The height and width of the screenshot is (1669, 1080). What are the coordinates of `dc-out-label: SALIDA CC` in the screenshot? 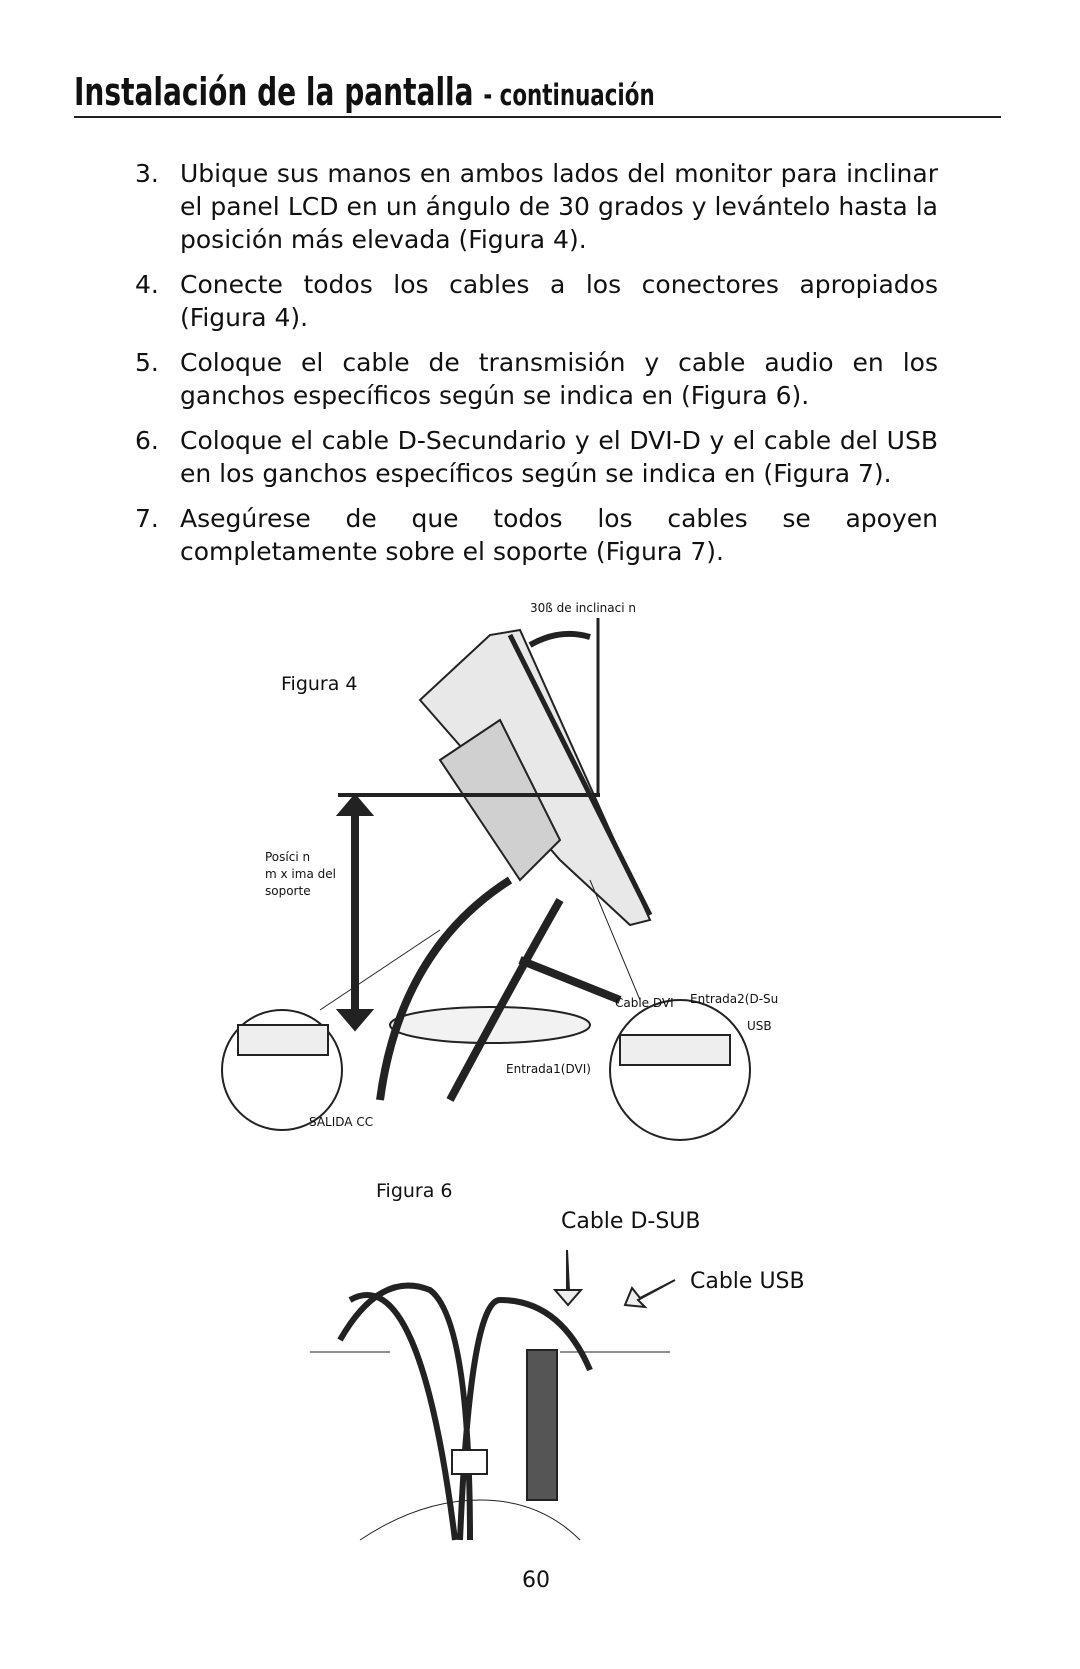 It's located at (341, 1122).